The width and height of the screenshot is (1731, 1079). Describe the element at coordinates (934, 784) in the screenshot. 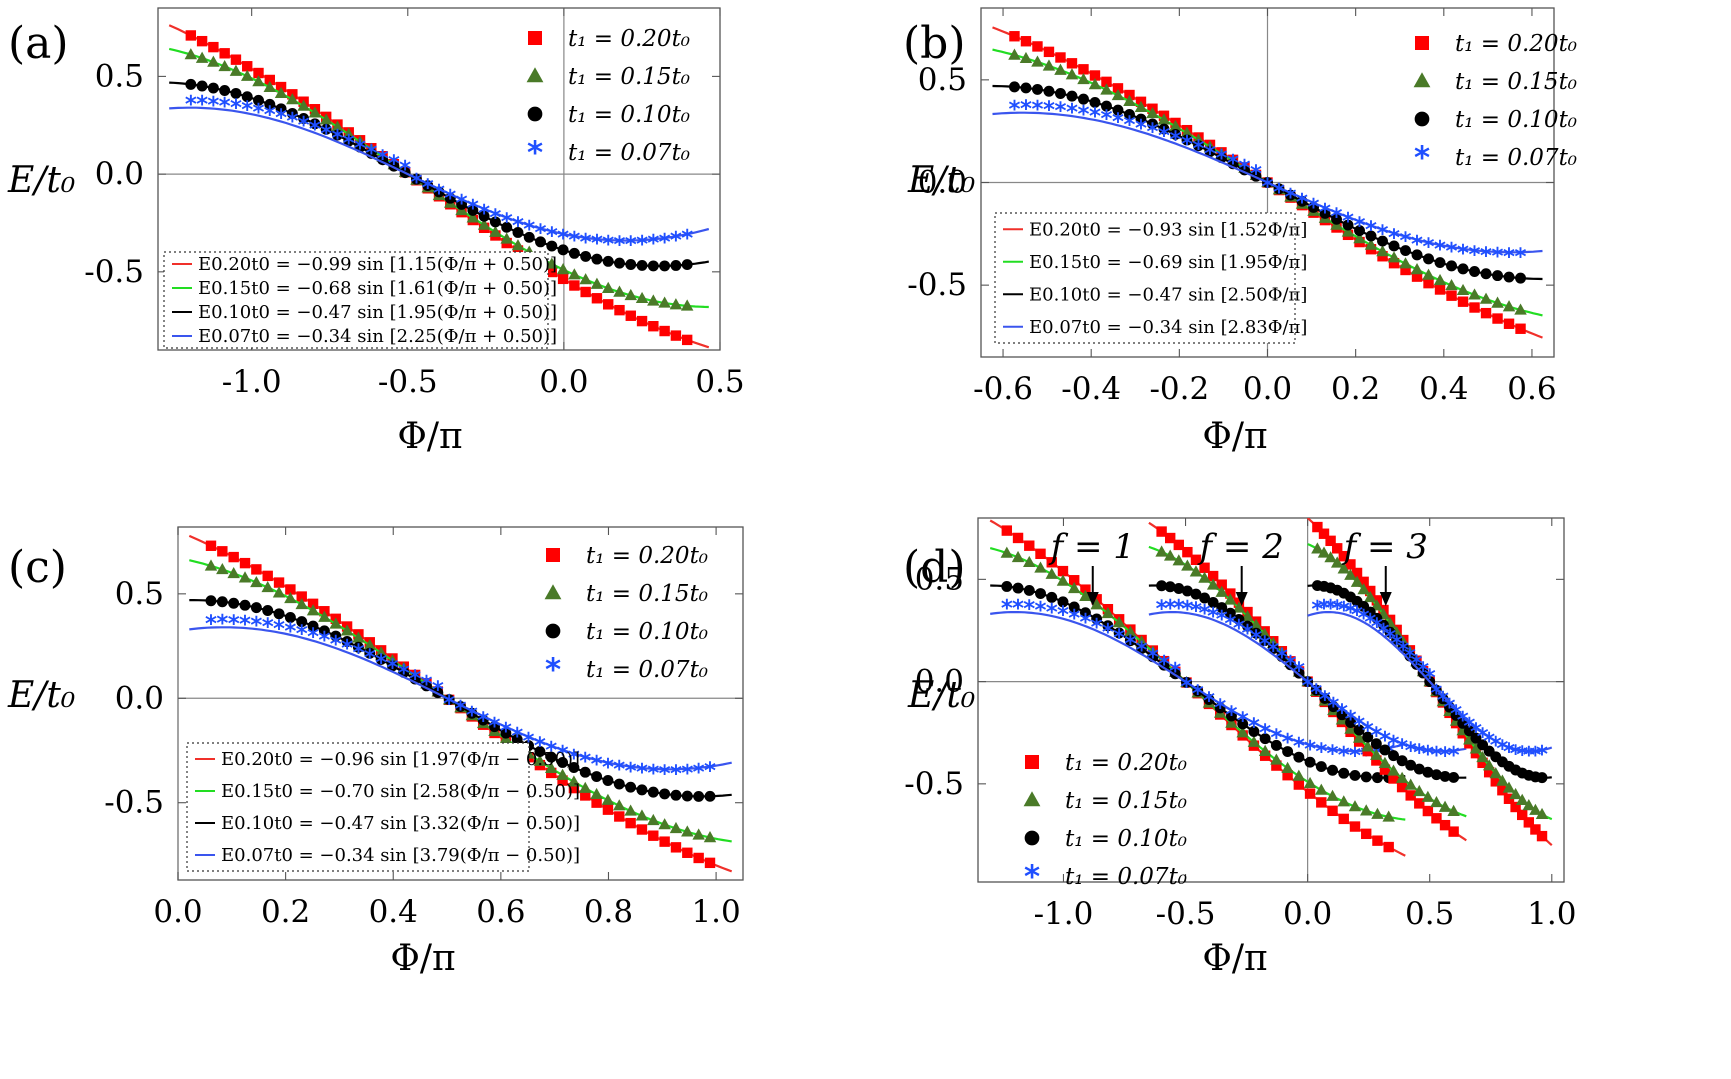

I see `y-tick-label: -0.5` at that location.